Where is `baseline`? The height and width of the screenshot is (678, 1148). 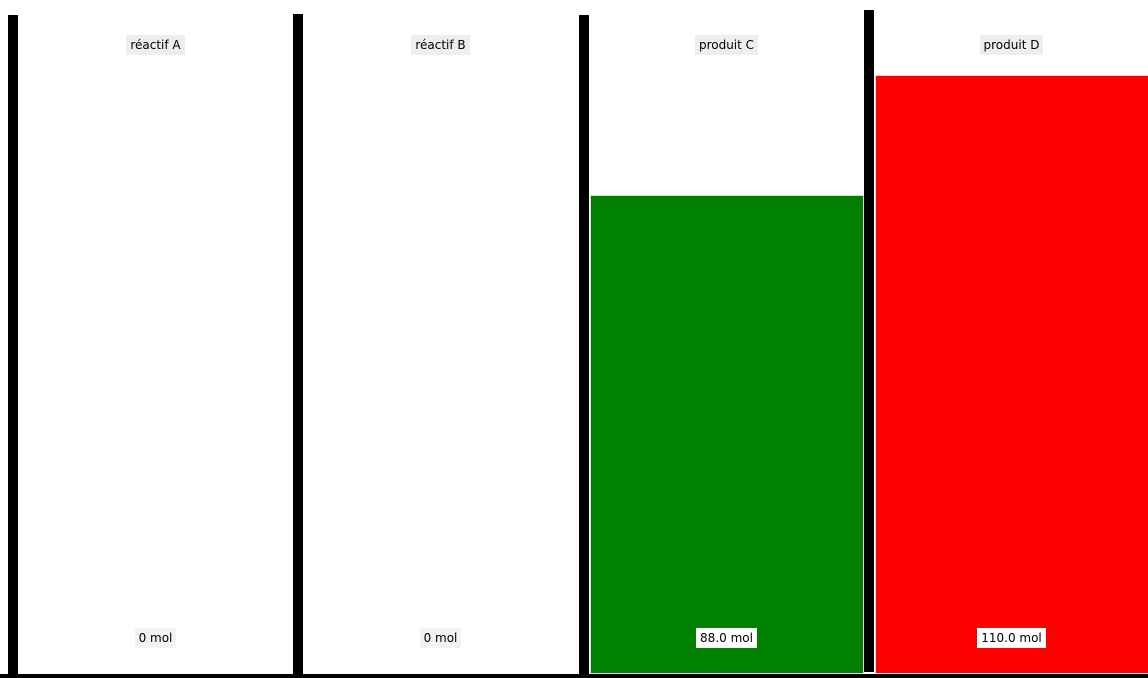 baseline is located at coordinates (574, 676).